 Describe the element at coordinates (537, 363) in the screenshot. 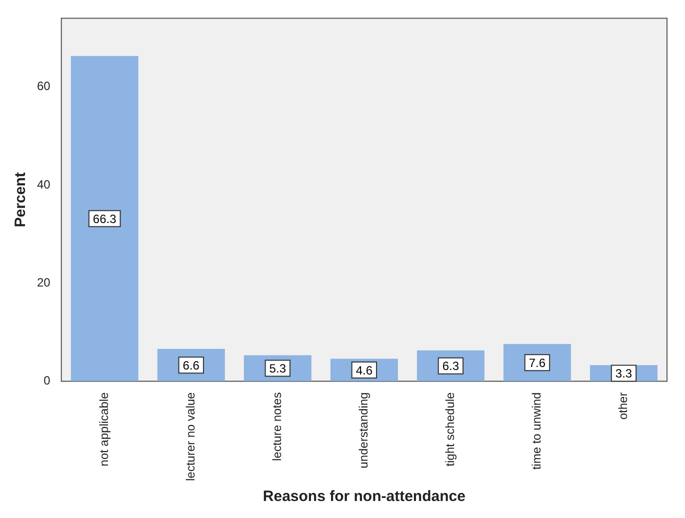

I see `data-label: 7.6` at that location.